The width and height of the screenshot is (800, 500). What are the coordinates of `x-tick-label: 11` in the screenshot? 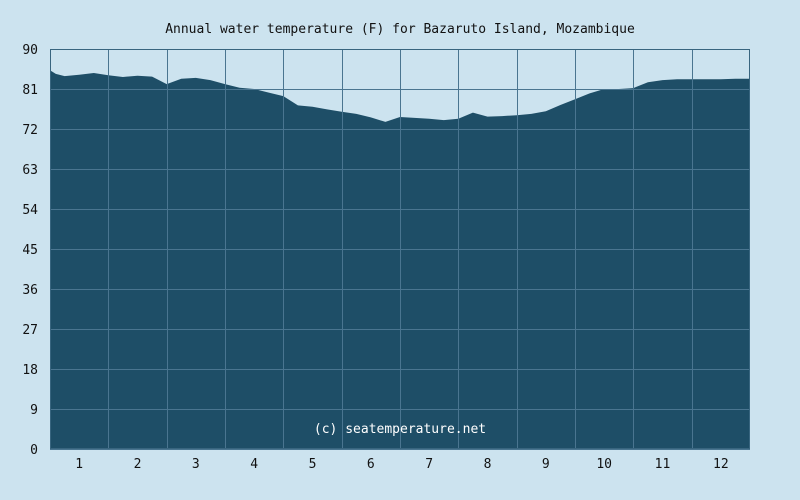 It's located at (663, 464).